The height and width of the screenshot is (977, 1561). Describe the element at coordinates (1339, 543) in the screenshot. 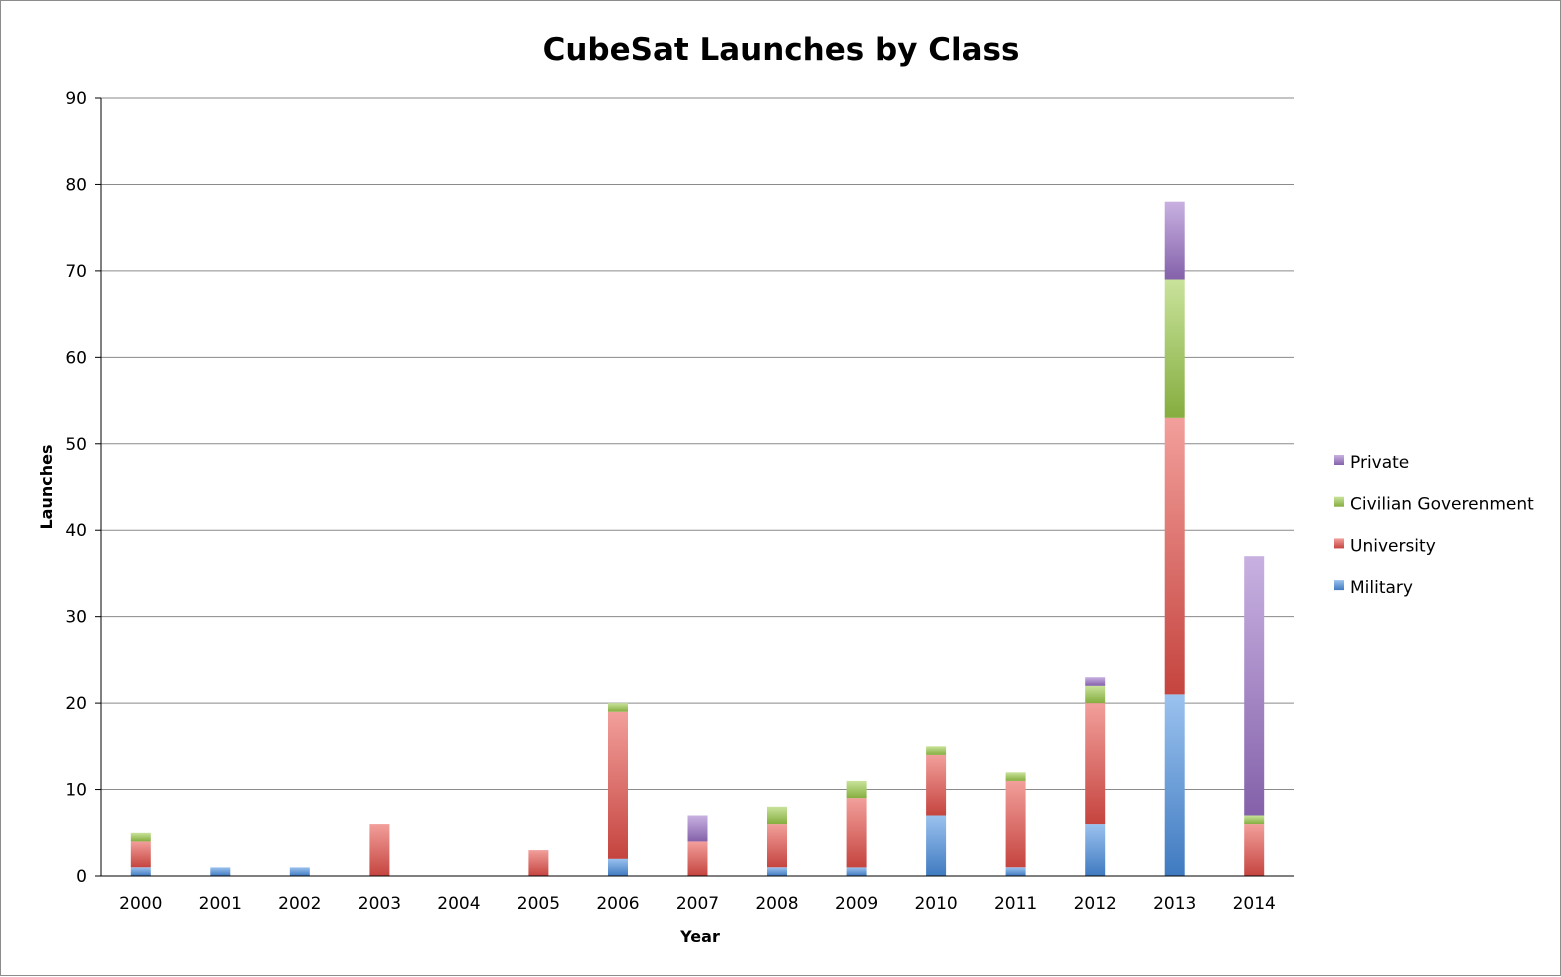

I see `legend-swatch-university` at that location.